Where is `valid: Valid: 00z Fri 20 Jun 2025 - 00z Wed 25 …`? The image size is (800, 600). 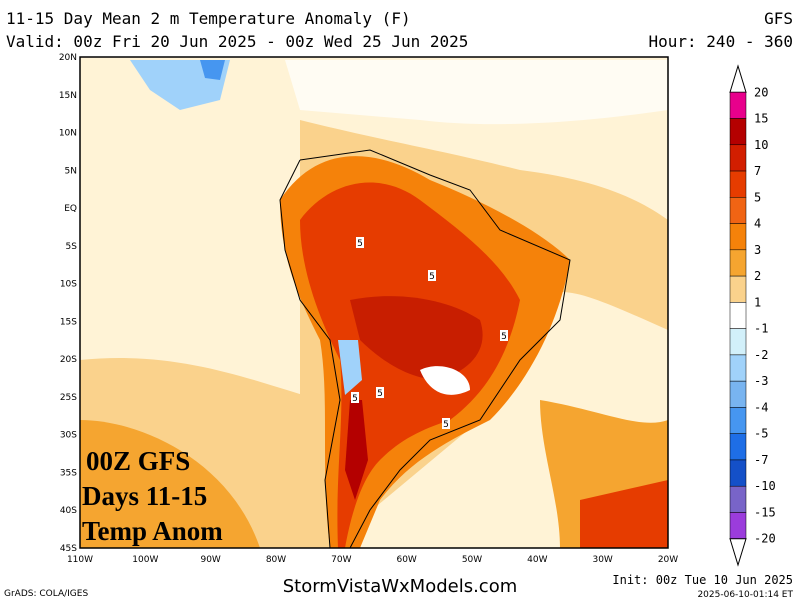 valid: Valid: 00z Fri 20 Jun 2025 - 00z Wed 25 … is located at coordinates (237, 41).